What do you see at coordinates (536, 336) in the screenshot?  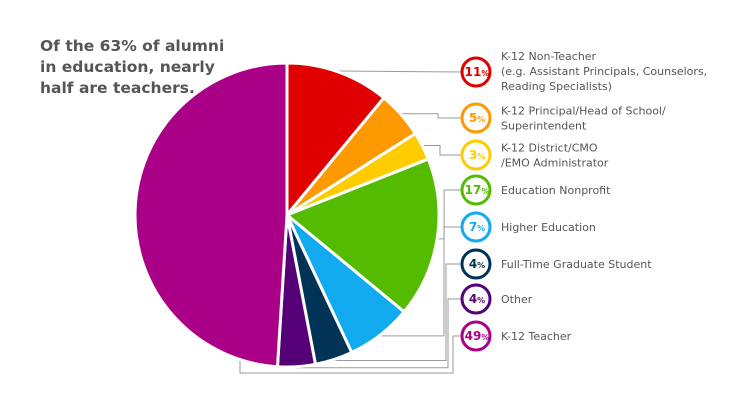 I see `legend-label-k-12-teacher: K-12 Teacher` at bounding box center [536, 336].